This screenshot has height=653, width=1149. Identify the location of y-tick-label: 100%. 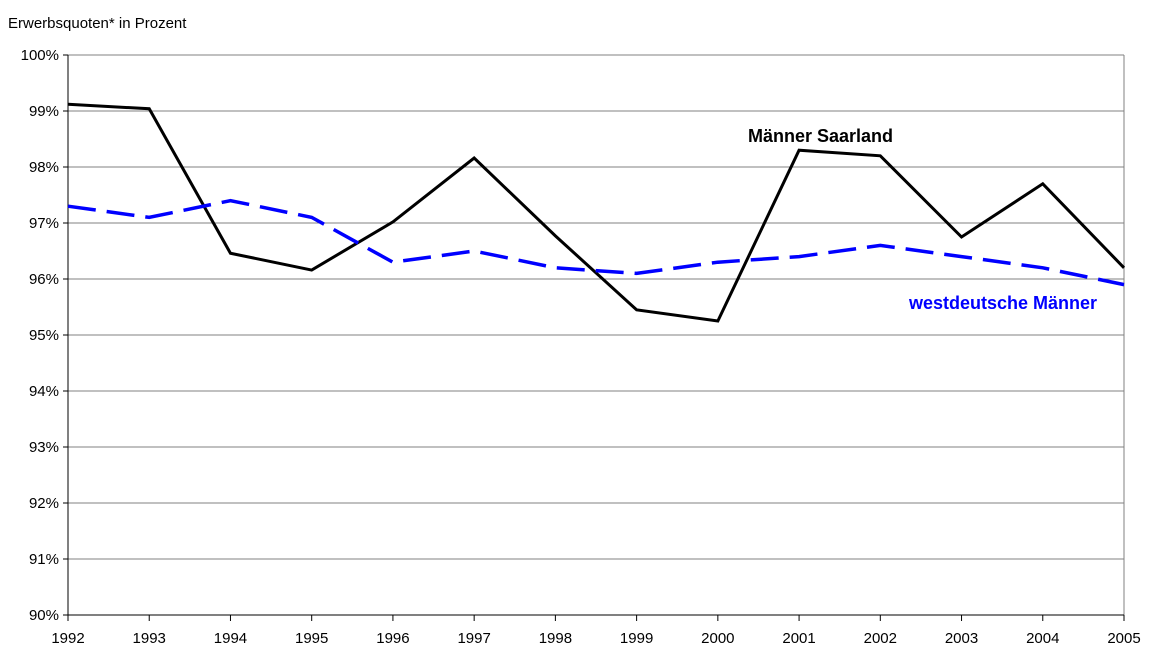
(40, 55).